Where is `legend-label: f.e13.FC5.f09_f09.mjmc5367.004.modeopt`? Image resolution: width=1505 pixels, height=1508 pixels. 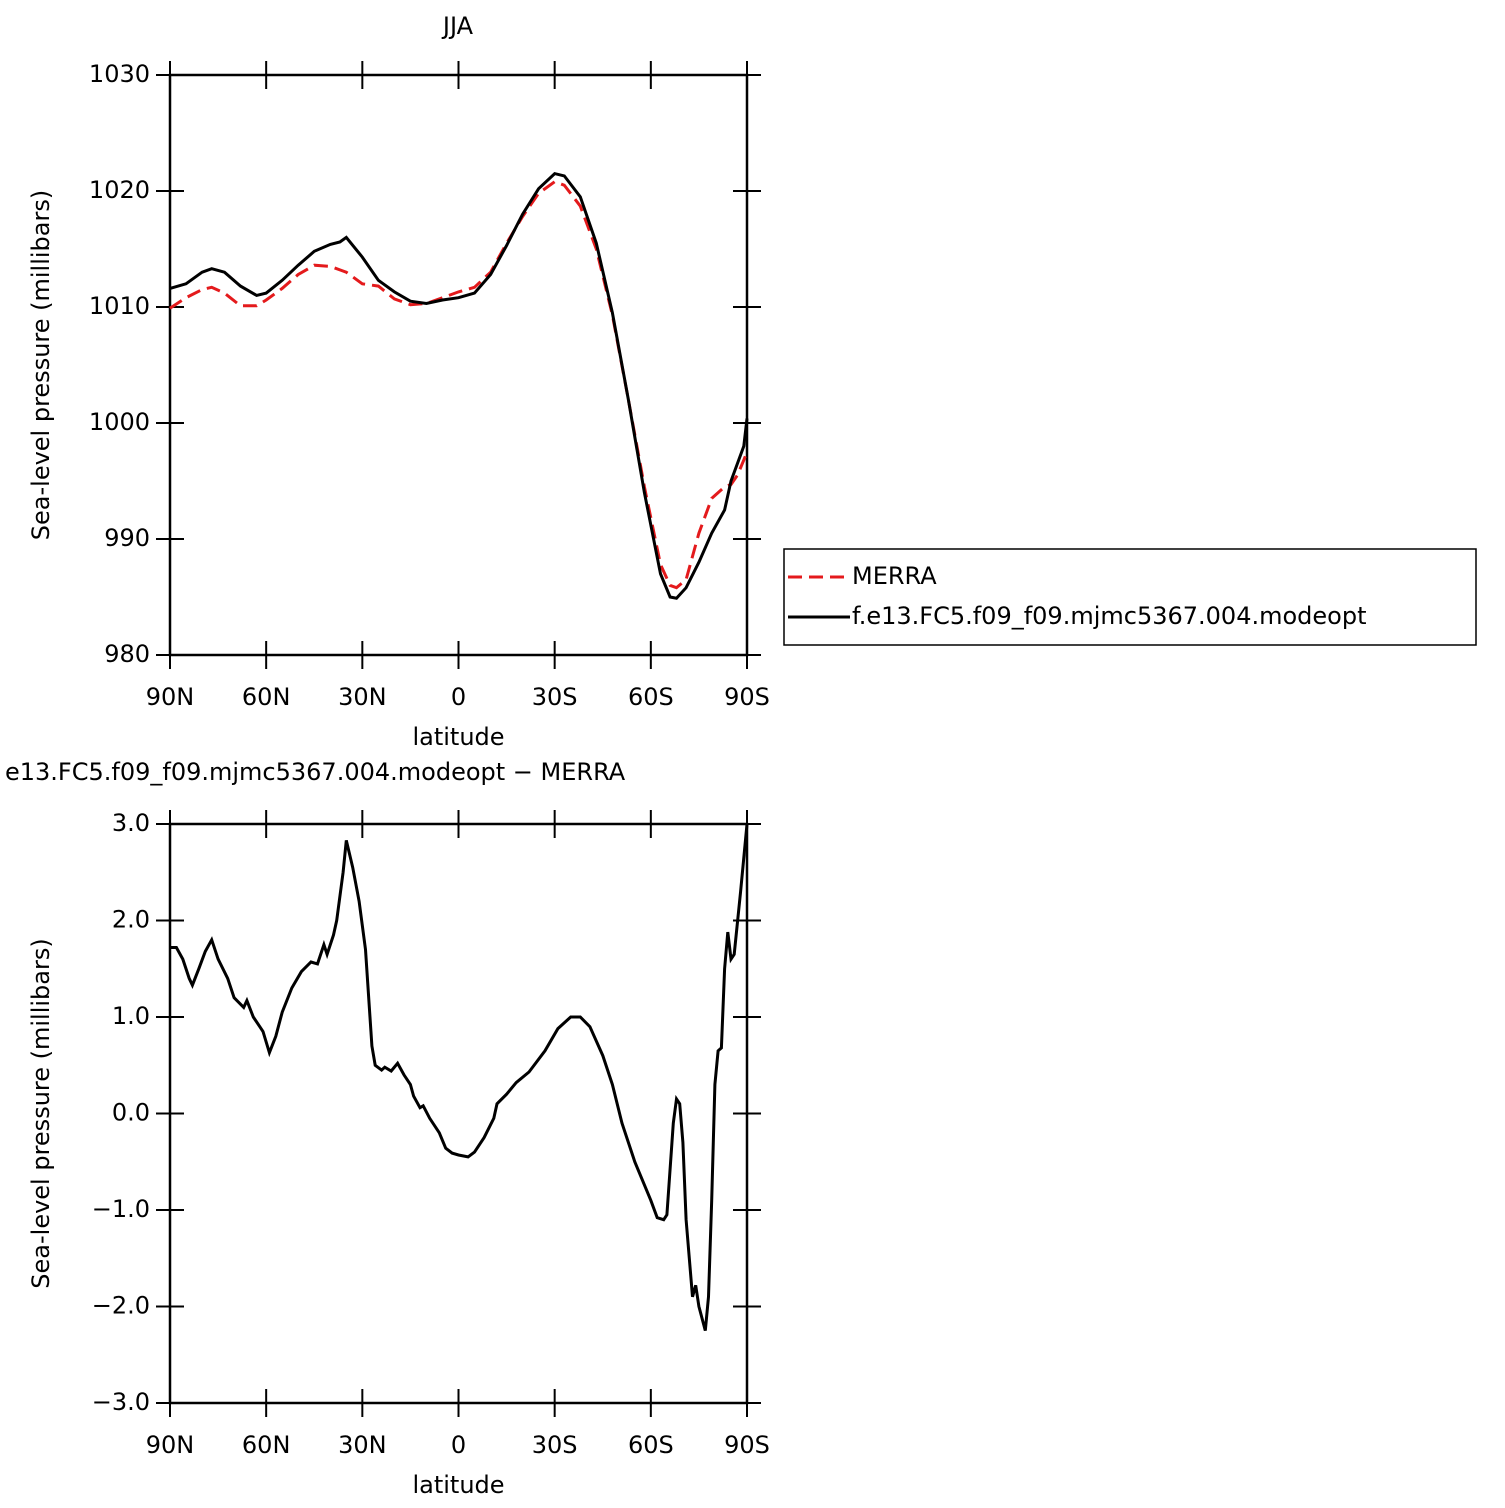
legend-label: f.e13.FC5.f09_f09.mjmc5367.004.modeopt is located at coordinates (1109, 616).